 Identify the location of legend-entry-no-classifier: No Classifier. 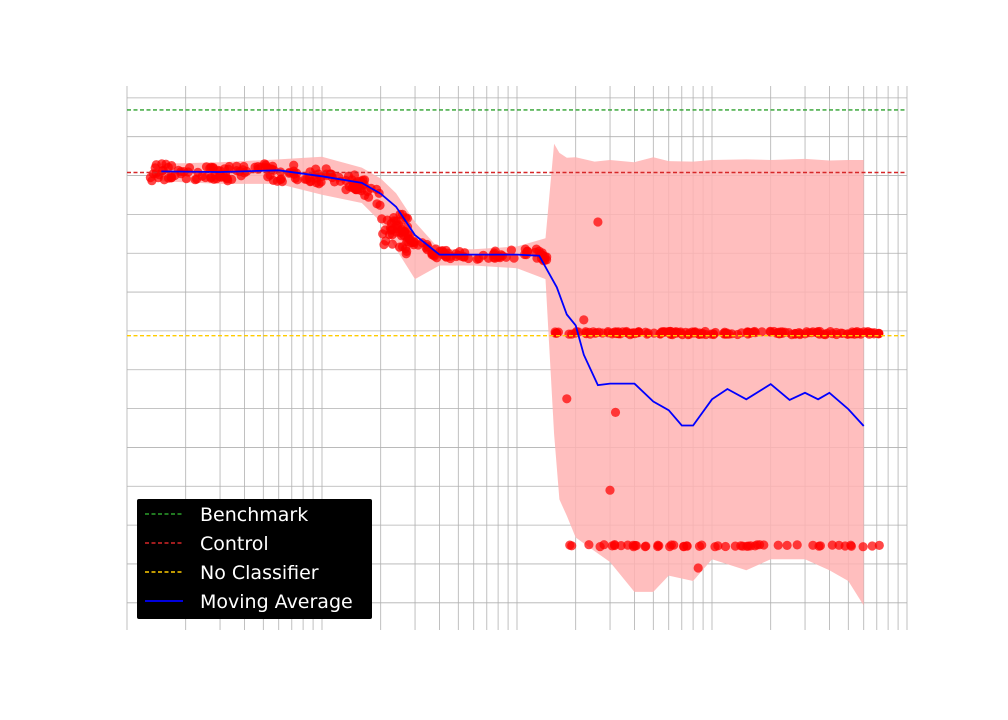
(232, 573).